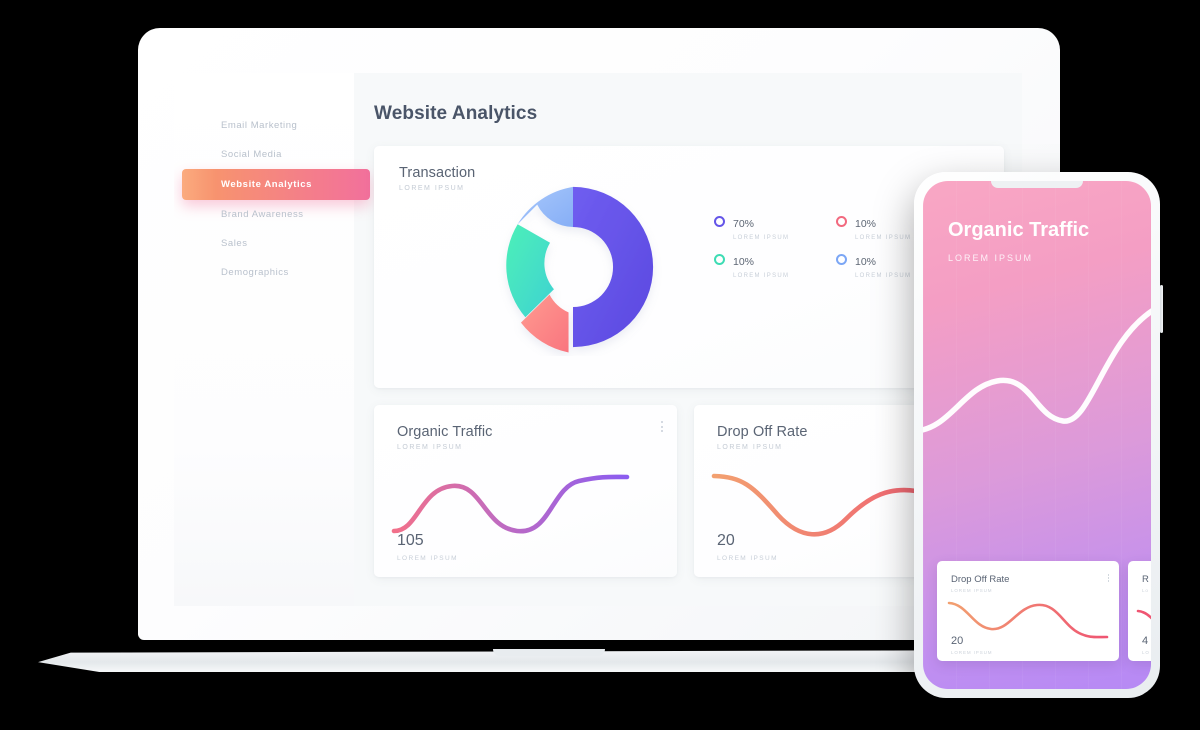 Image resolution: width=1200 pixels, height=730 pixels. I want to click on sidebar-item-website-analytics: Website Analytics, so click(276, 184).